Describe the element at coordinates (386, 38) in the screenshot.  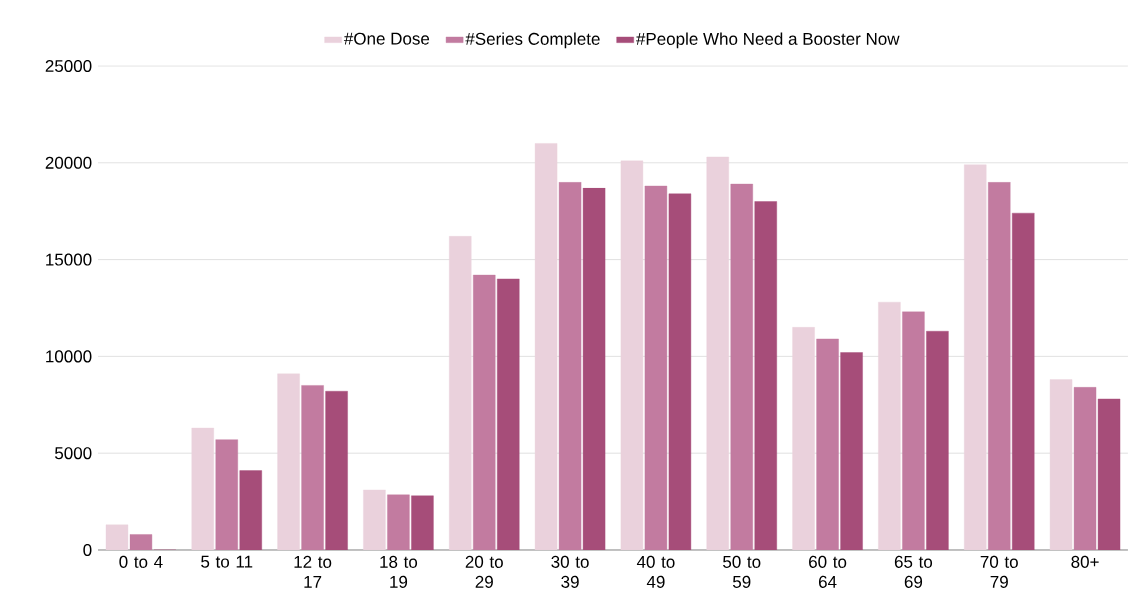
I see `legend-label: #One Dose` at that location.